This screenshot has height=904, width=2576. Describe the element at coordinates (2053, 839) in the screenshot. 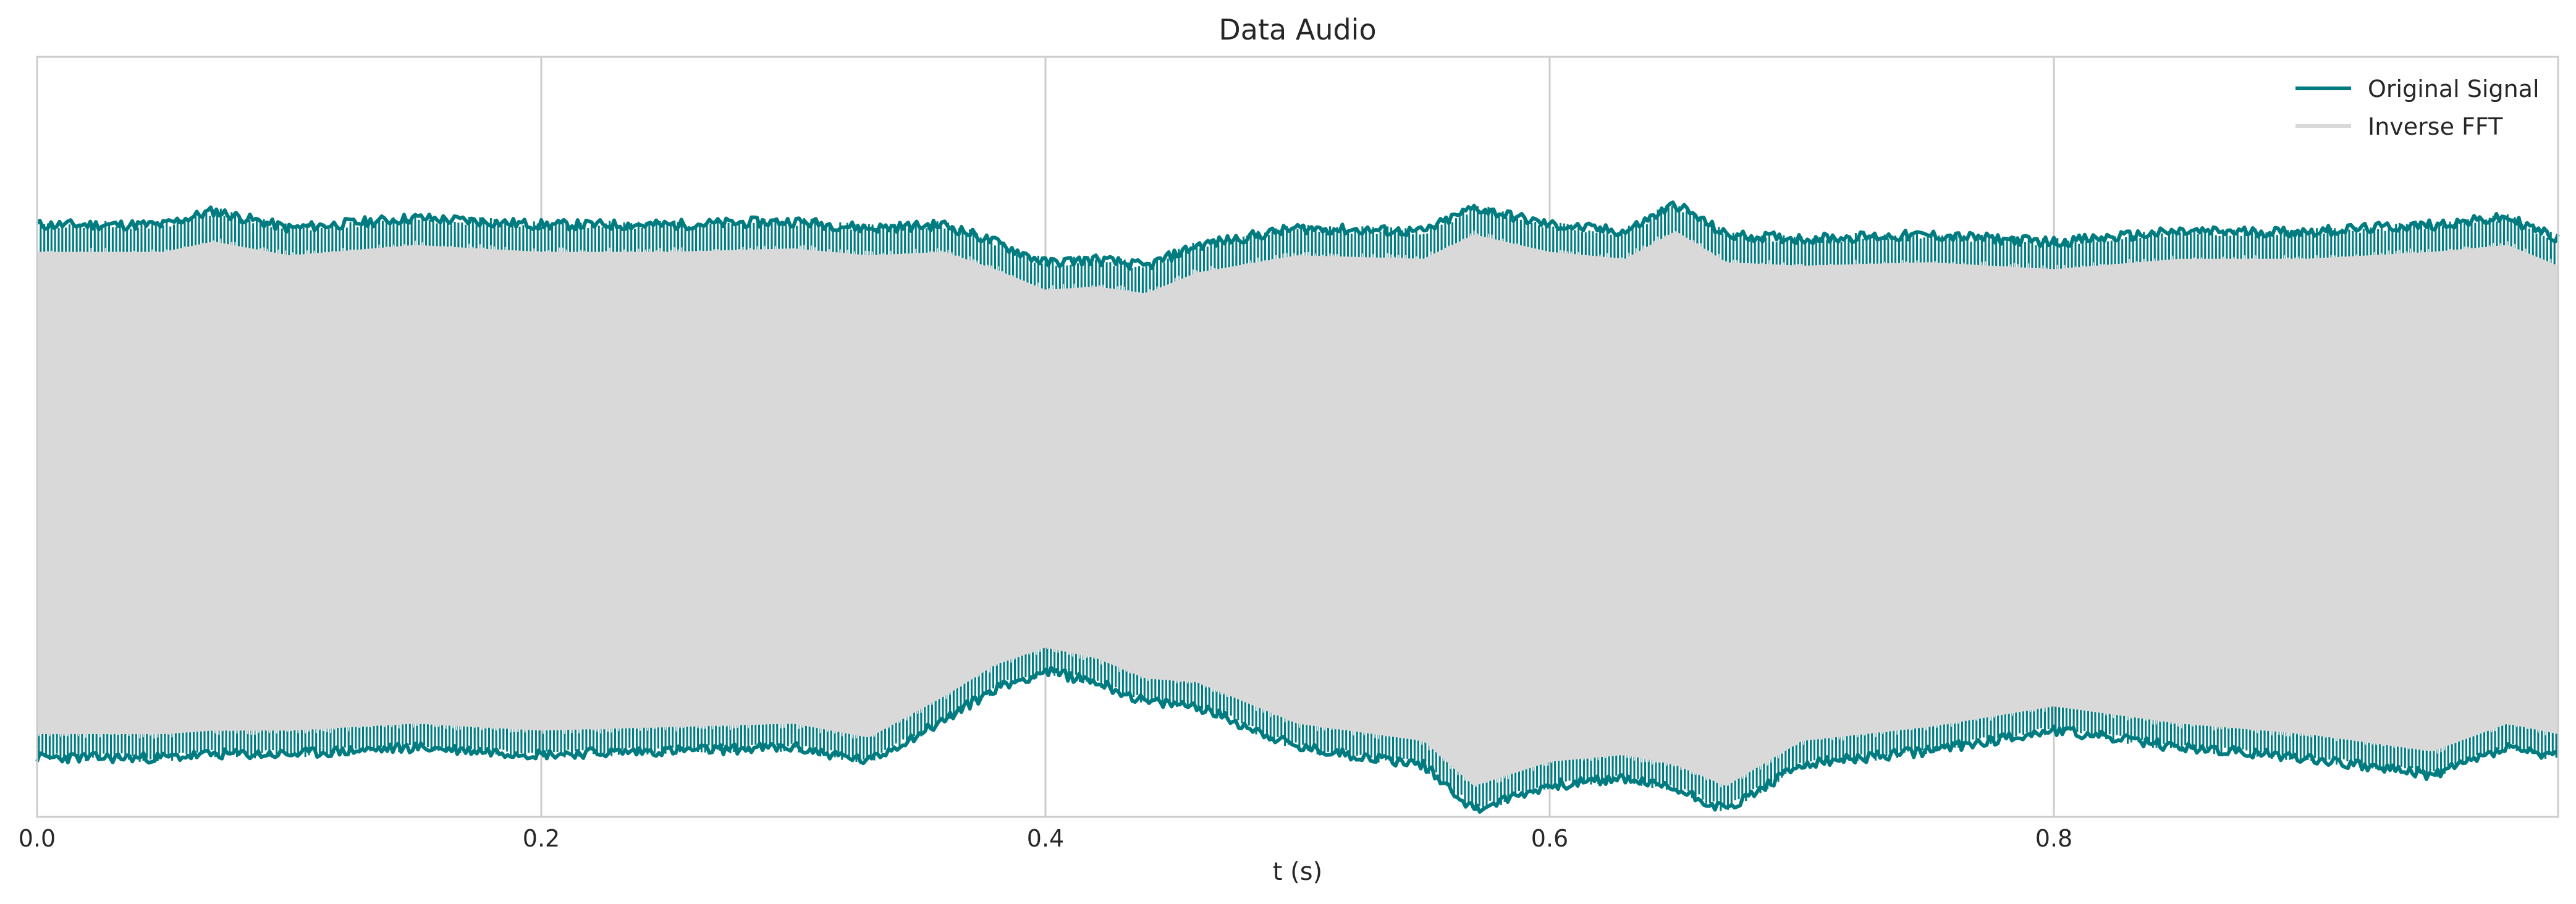

I see `x-tick-label: 0.8` at that location.